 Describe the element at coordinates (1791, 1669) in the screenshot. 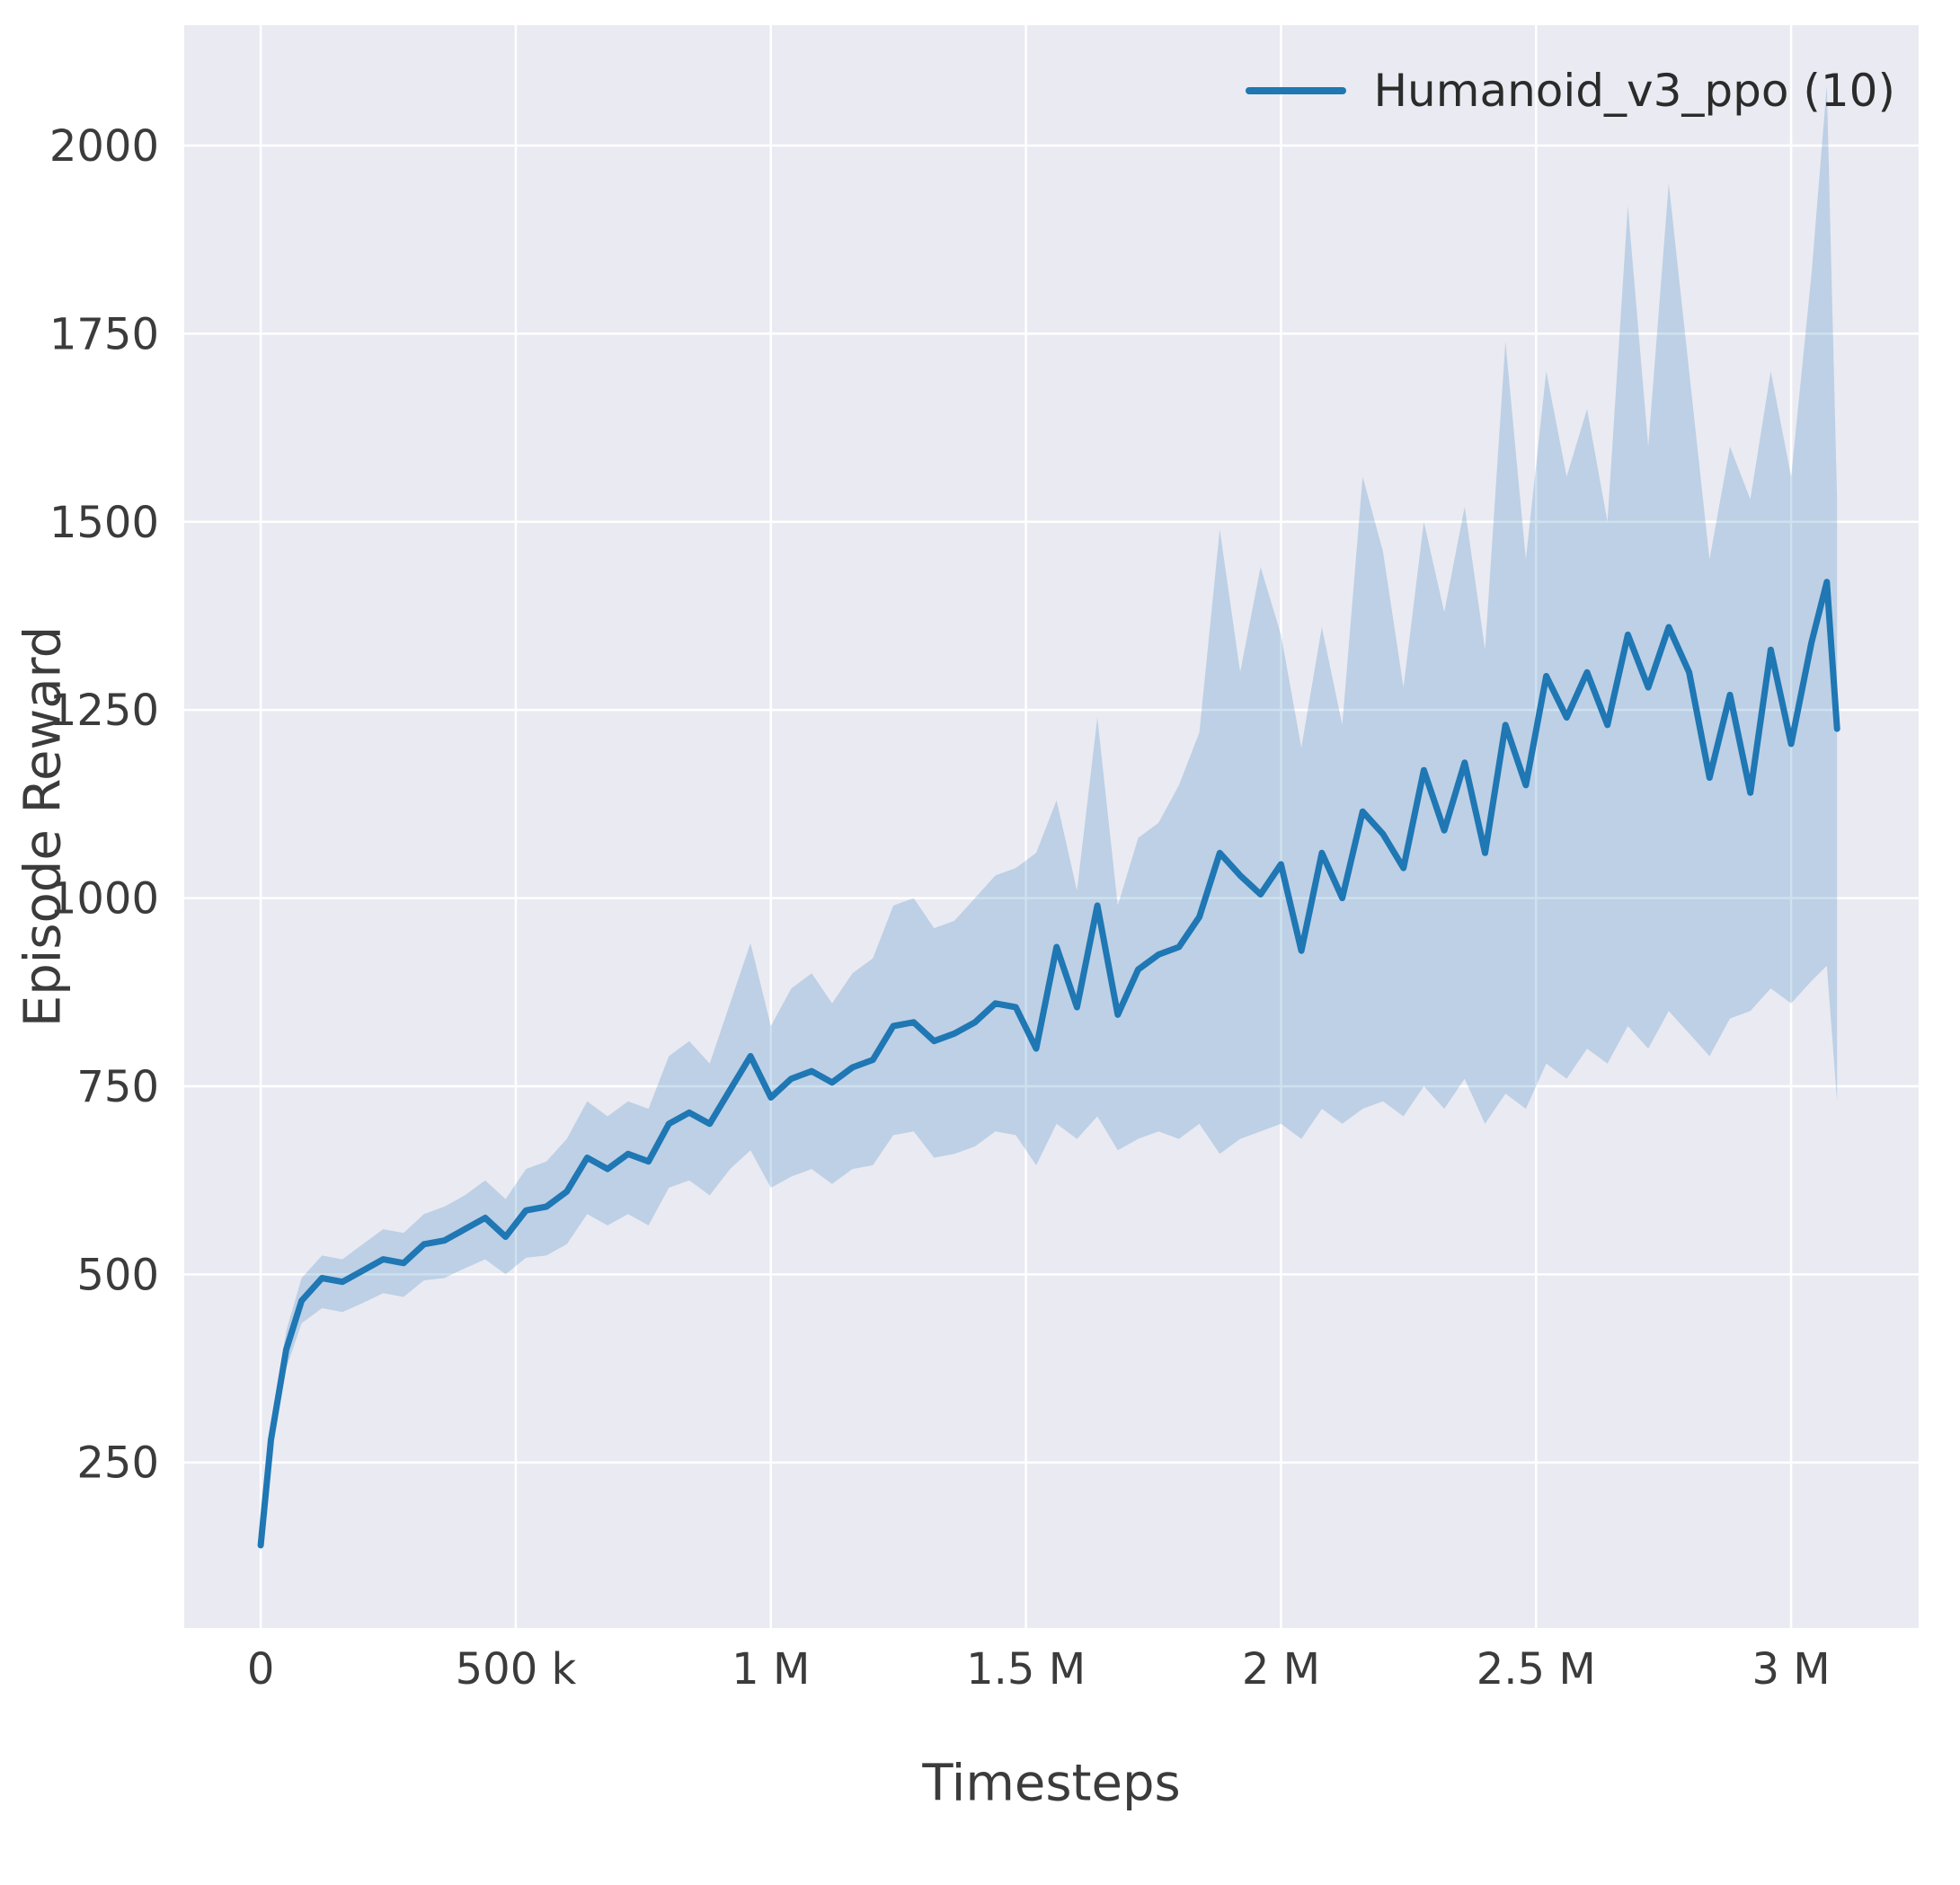

I see `x-tick-label: 3 M` at that location.